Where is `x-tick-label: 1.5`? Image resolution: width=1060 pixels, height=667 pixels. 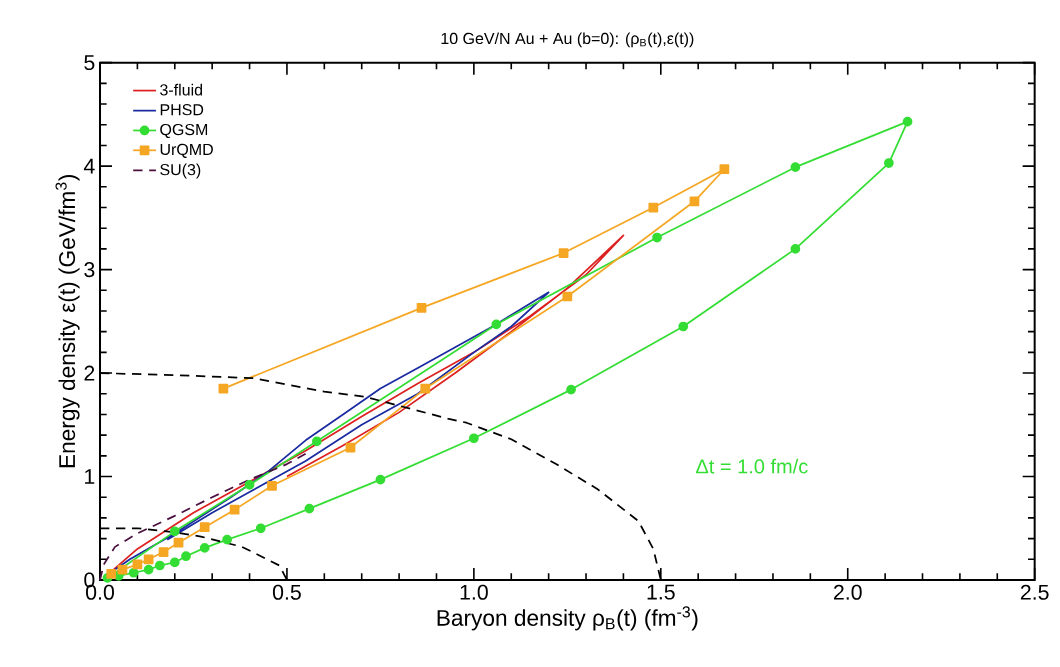 x-tick-label: 1.5 is located at coordinates (661, 592).